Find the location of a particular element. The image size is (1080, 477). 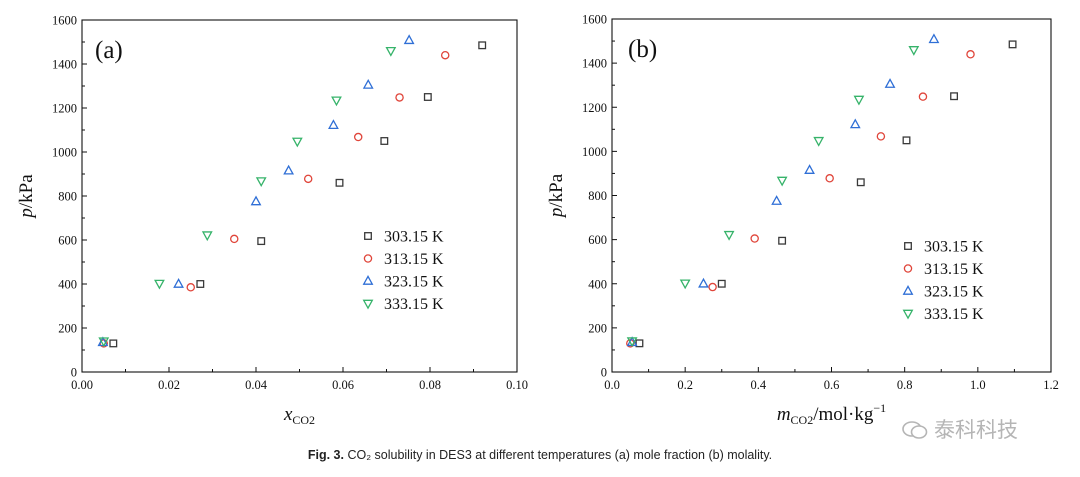

x-tick-label: 0.6 is located at coordinates (832, 385).